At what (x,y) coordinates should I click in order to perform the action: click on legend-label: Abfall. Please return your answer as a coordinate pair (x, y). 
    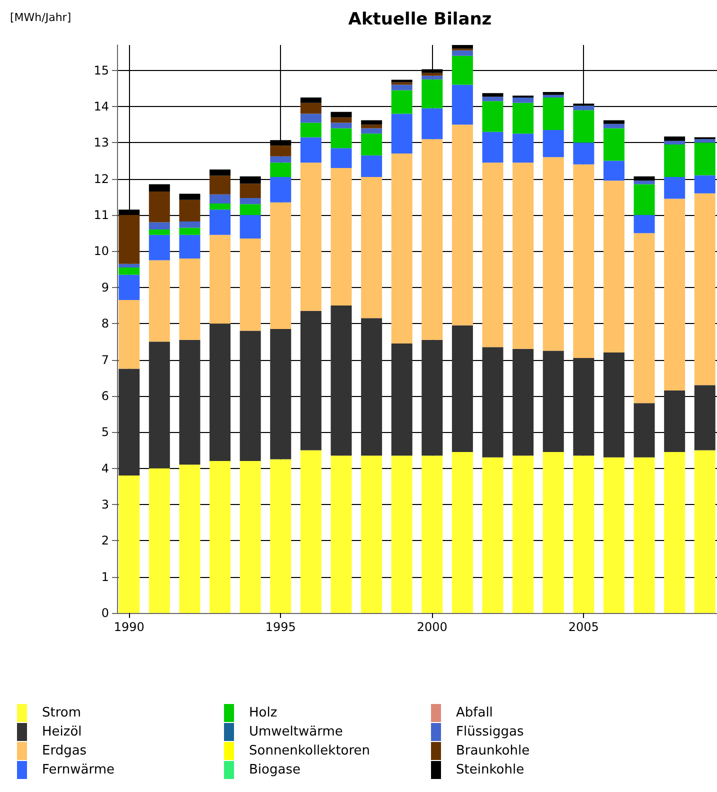
    Looking at the image, I should click on (474, 713).